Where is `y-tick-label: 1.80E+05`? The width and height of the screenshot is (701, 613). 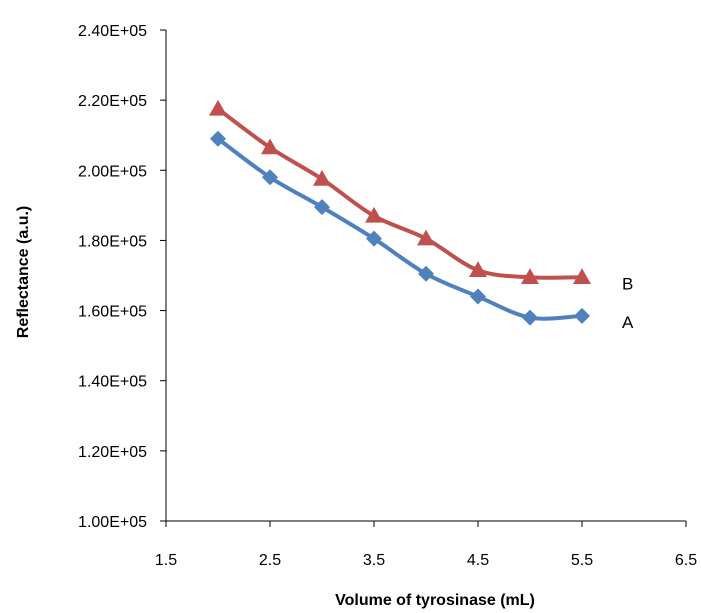
y-tick-label: 1.80E+05 is located at coordinates (112, 241).